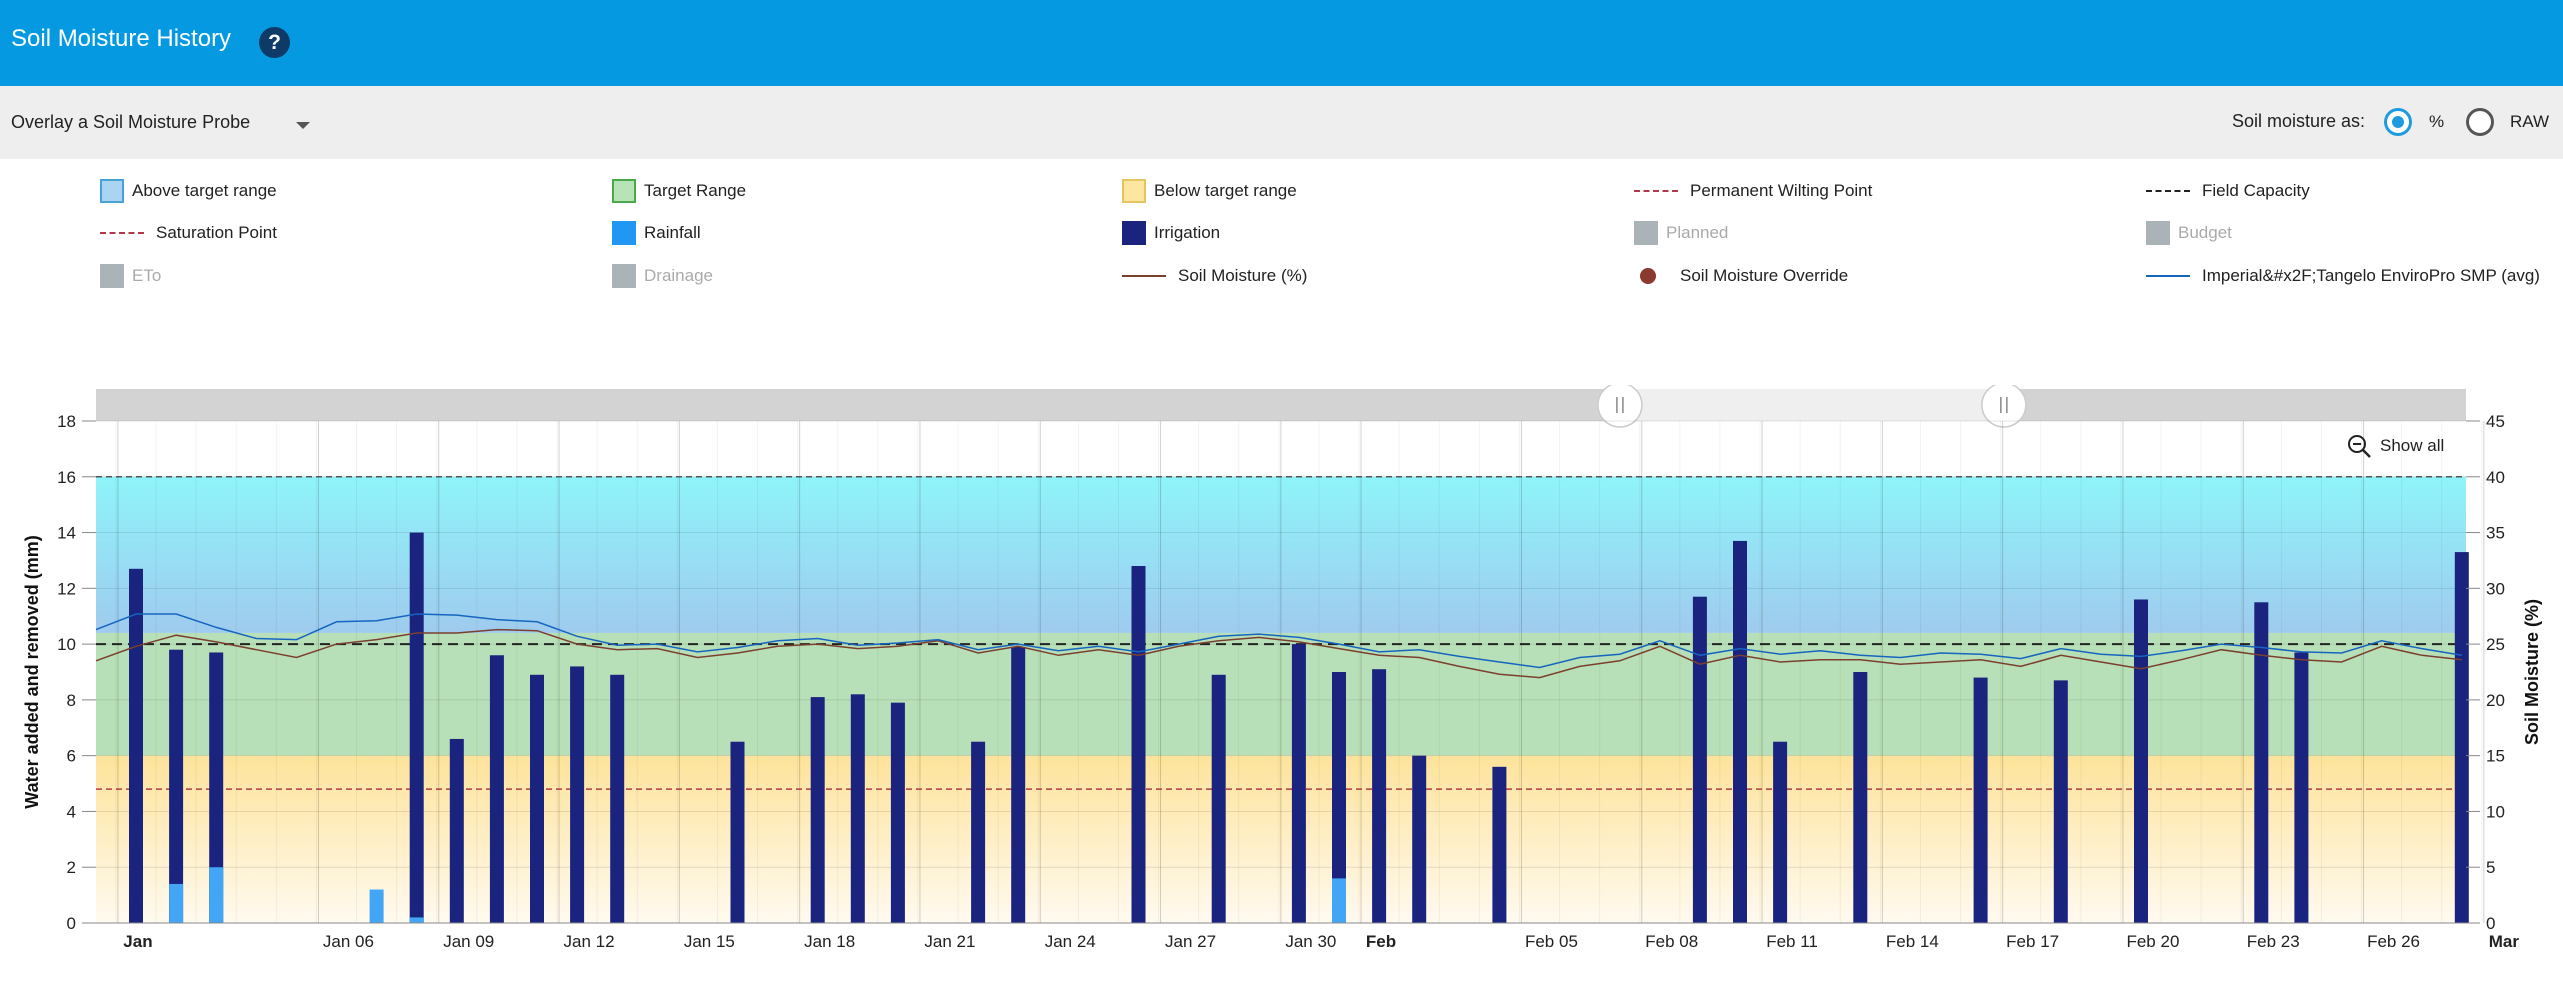 The height and width of the screenshot is (989, 2563). I want to click on legend-item-soil-moisture: Soil Moisture (%), so click(1214, 276).